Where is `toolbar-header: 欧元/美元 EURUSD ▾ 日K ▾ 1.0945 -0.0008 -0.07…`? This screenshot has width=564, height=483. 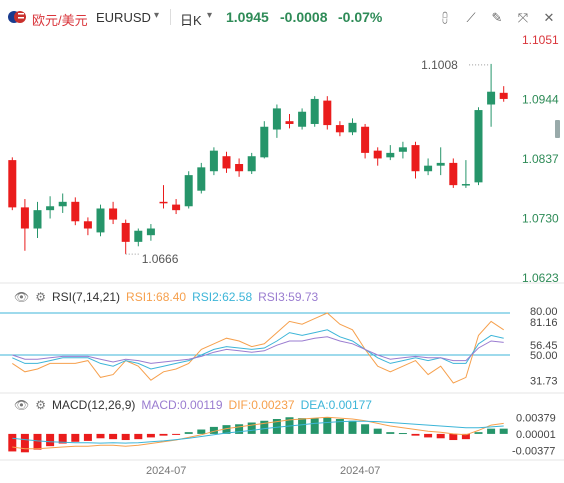
toolbar-header: 欧元/美元 EURUSD ▾ 日K ▾ 1.0945 -0.0008 -0.07… is located at coordinates (282, 17).